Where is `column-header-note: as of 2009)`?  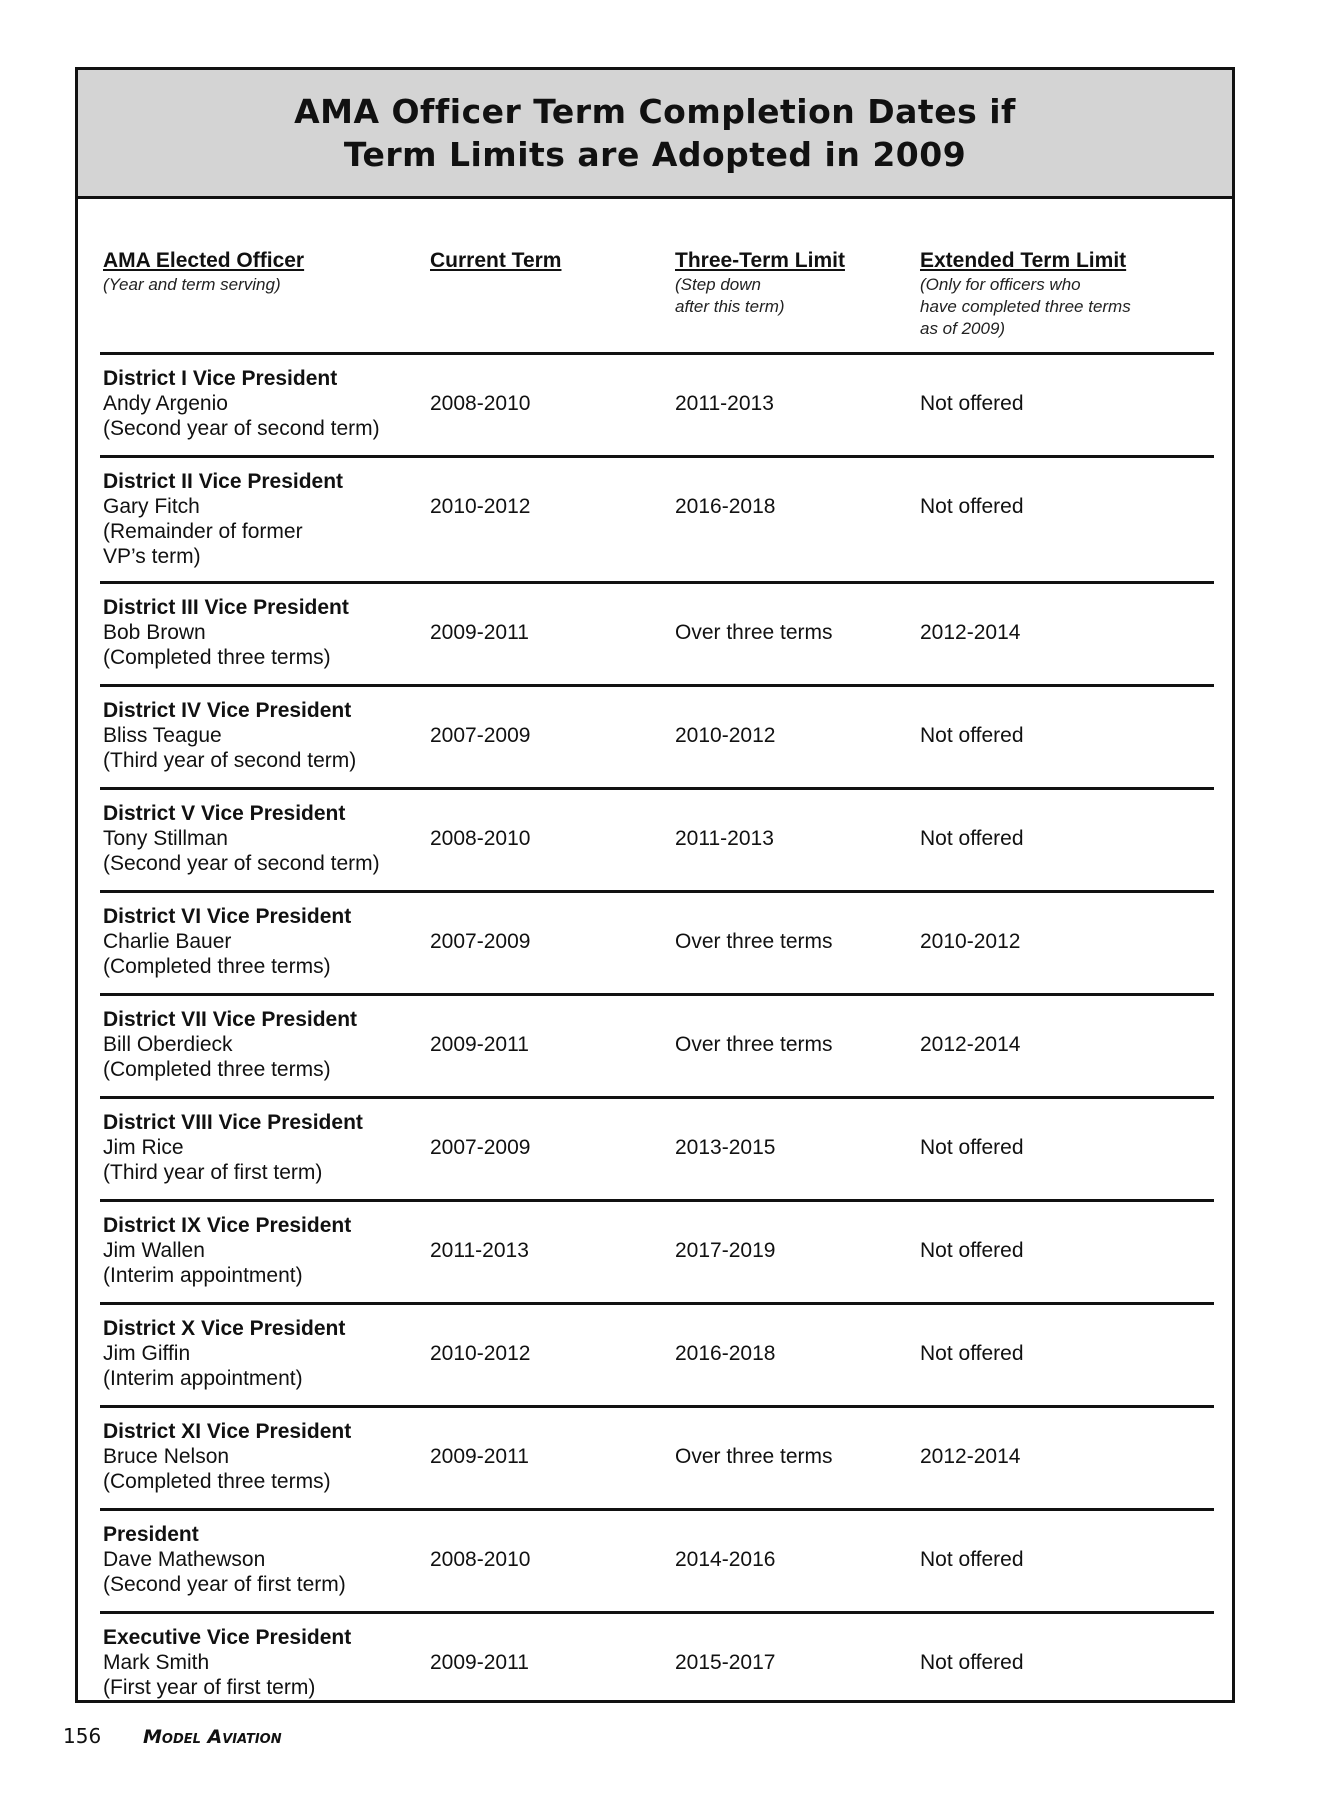
column-header-note: as of 2009) is located at coordinates (963, 328).